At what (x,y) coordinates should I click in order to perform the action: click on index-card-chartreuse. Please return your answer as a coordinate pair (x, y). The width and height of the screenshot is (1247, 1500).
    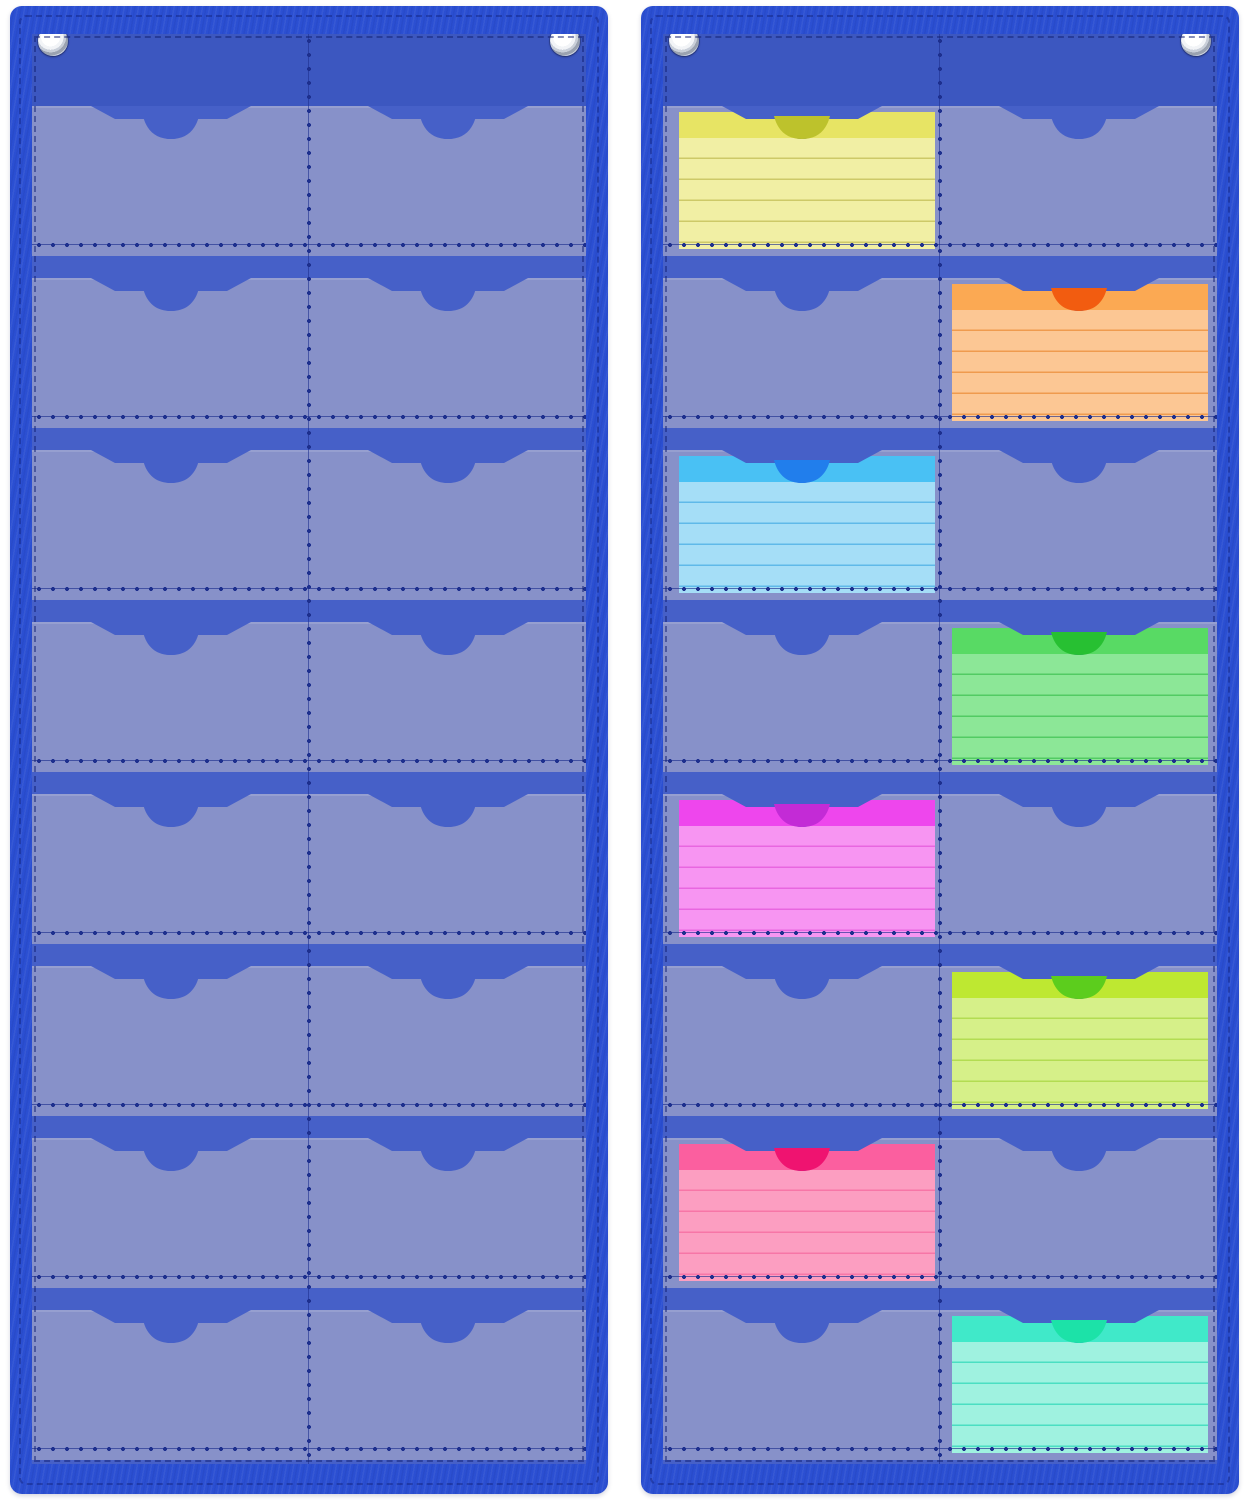
    Looking at the image, I should click on (1080, 1040).